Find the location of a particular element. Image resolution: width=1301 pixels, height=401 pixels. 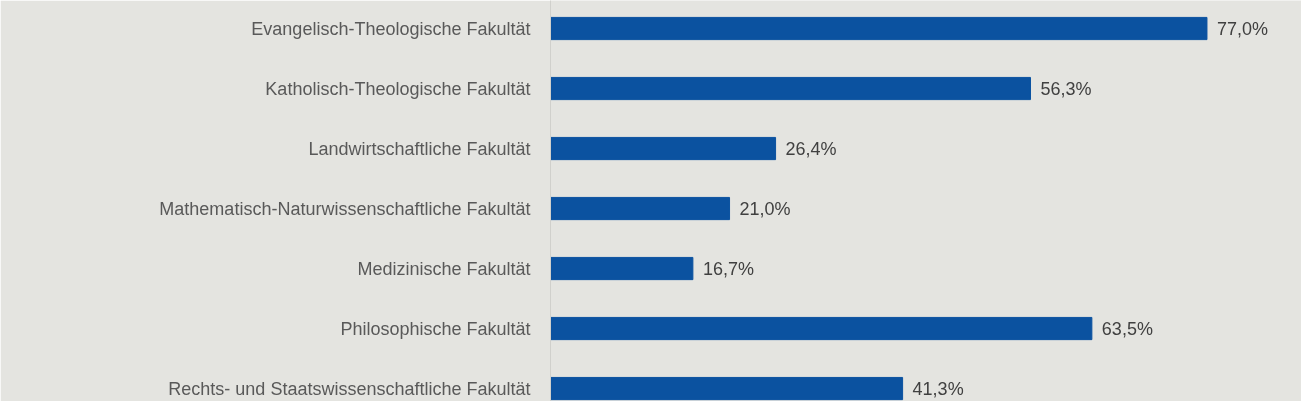

y-tick-label: Mathematisch-Naturwissenschaftliche Fakultät is located at coordinates (345, 208).